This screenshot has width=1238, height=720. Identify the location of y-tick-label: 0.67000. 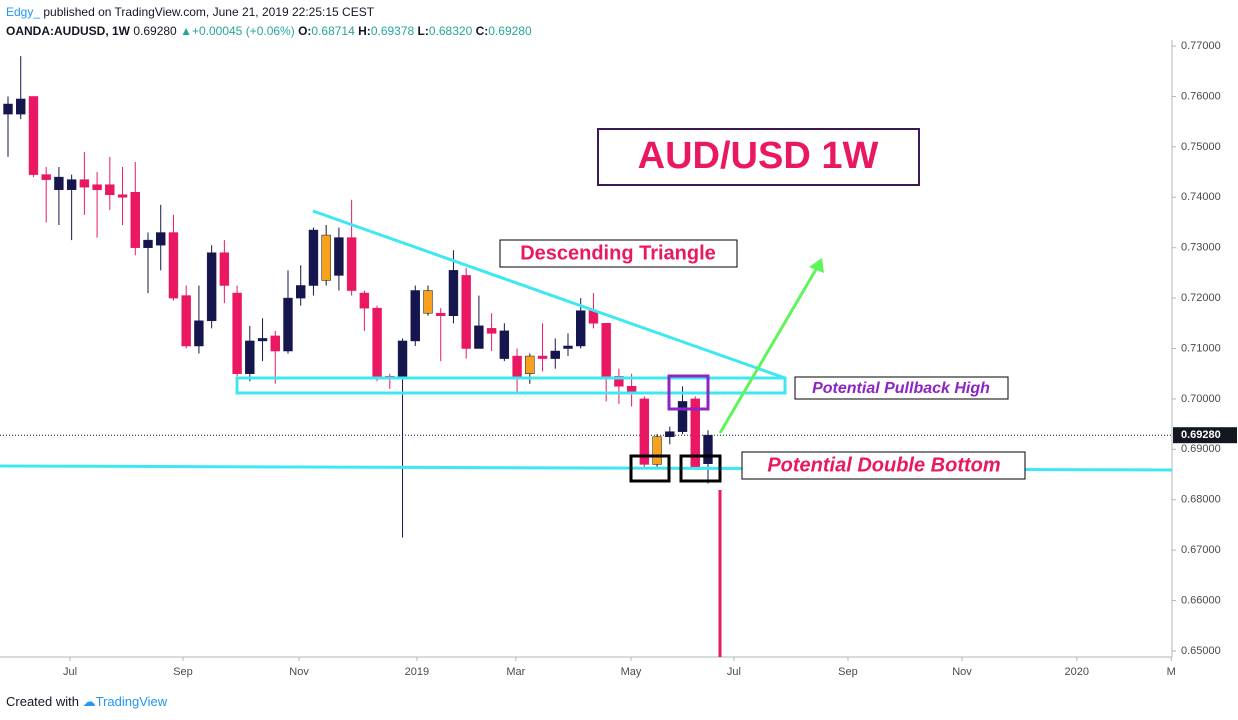
(1201, 550).